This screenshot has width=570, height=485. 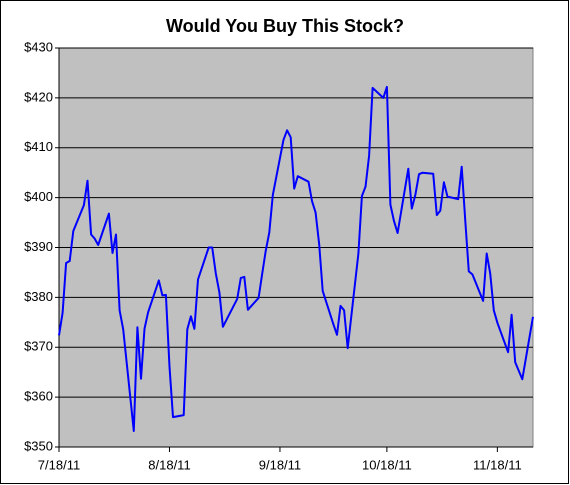 I want to click on x-tick-label: 7/18/11, so click(x=59, y=464).